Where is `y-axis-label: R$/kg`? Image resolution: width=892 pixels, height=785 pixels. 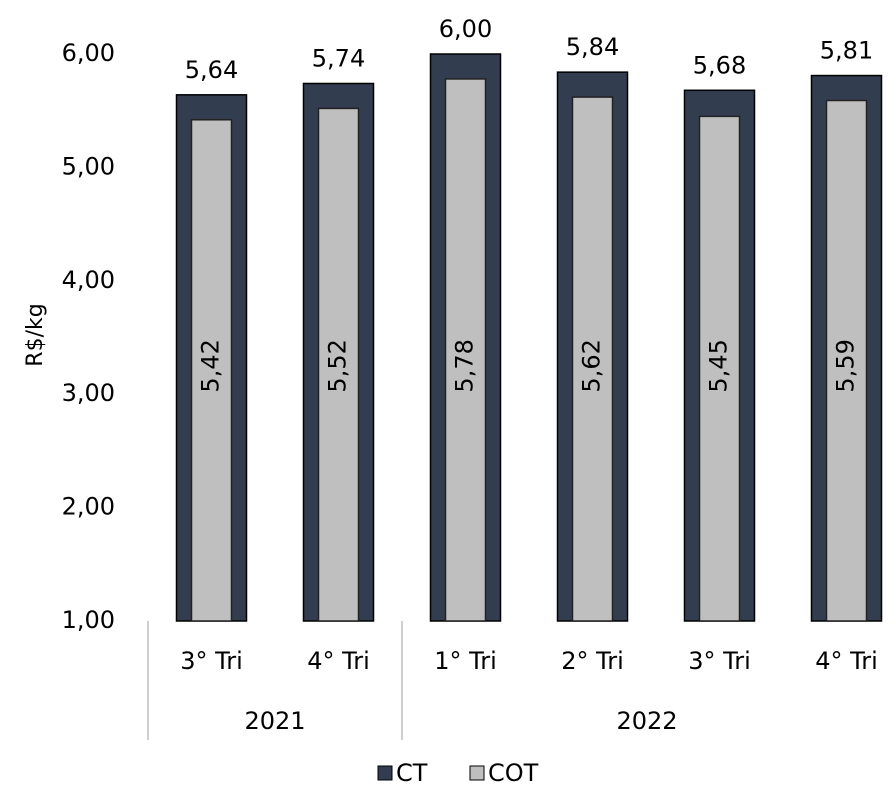
y-axis-label: R$/kg is located at coordinates (35, 334).